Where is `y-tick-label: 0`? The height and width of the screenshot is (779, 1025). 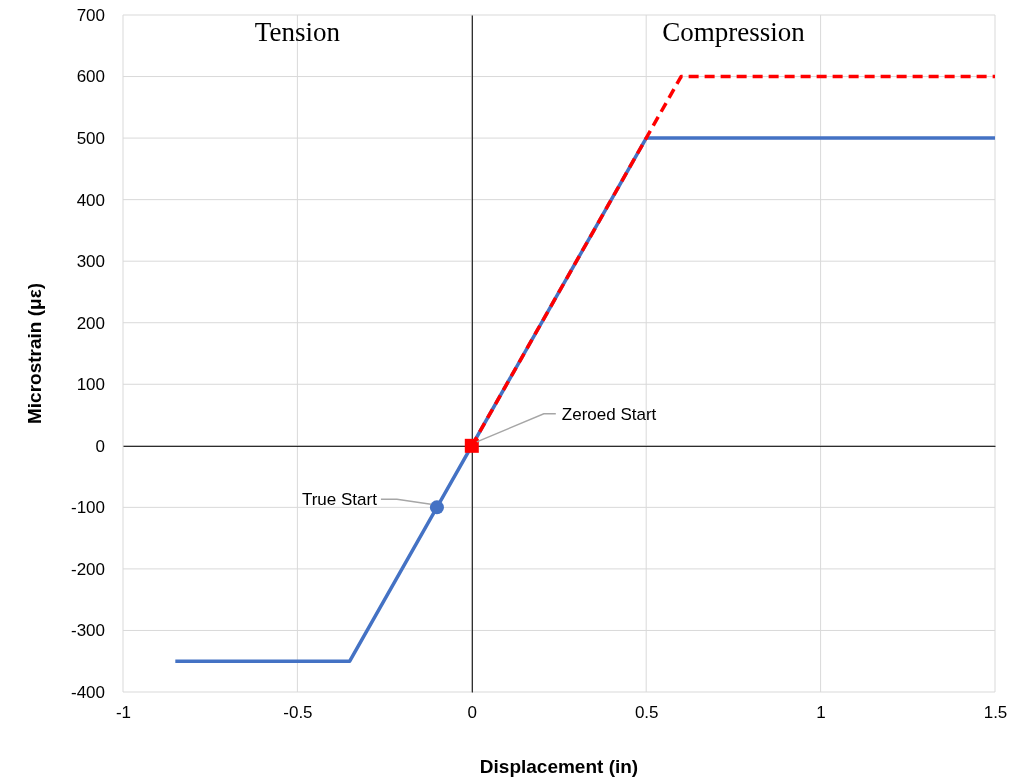 y-tick-label: 0 is located at coordinates (100, 446).